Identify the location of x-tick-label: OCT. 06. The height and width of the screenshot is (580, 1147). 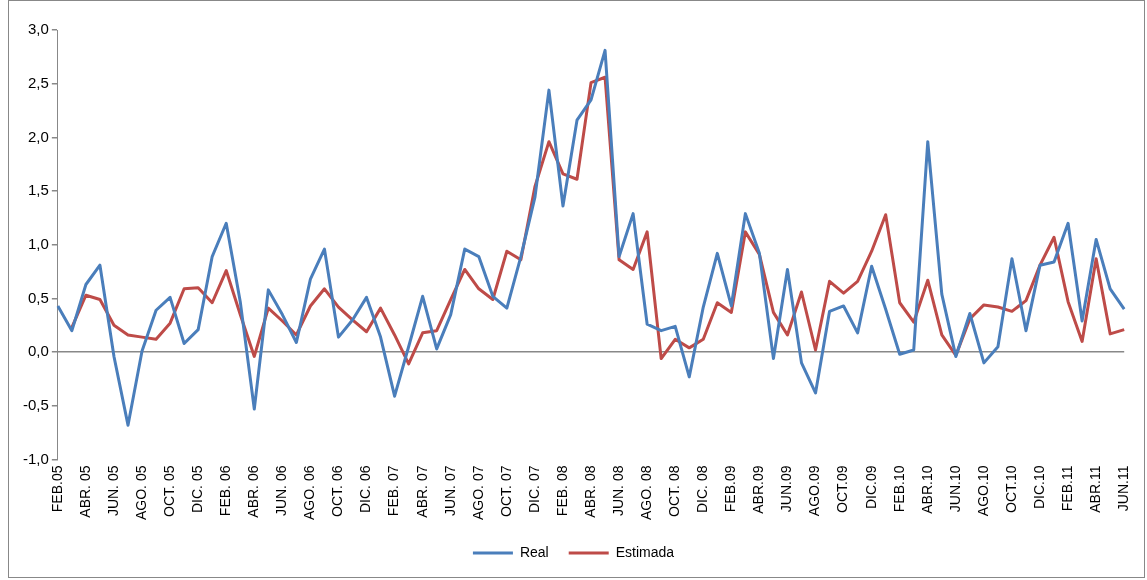
(337, 491).